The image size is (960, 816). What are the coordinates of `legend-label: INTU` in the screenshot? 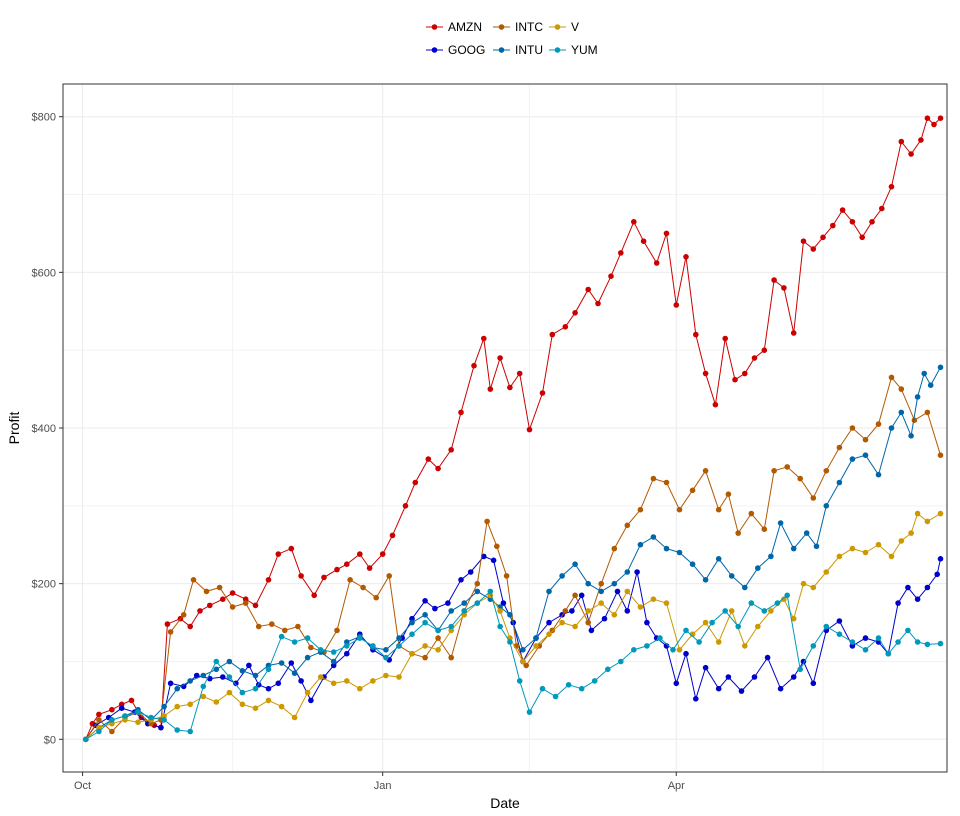 It's located at (529, 50).